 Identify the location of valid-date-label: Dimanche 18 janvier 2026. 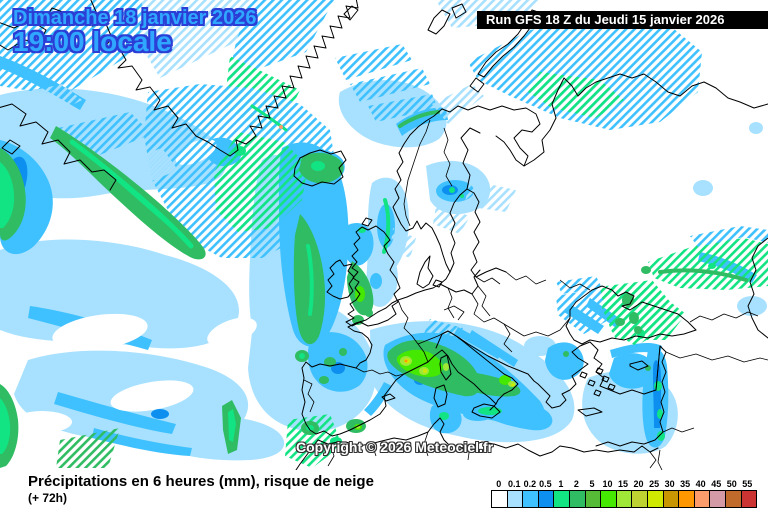
(135, 18).